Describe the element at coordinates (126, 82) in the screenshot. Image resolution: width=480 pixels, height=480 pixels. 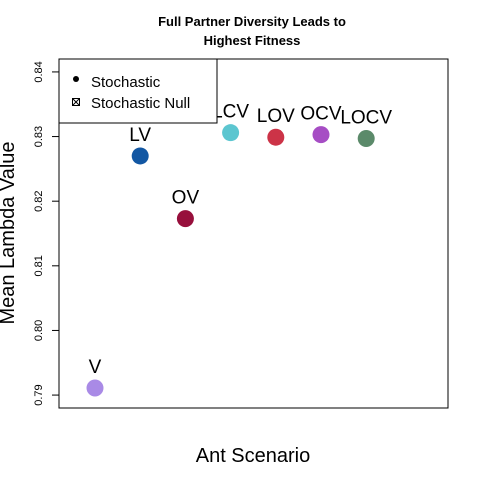
I see `legend-entry-stochastic: Stochastic` at that location.